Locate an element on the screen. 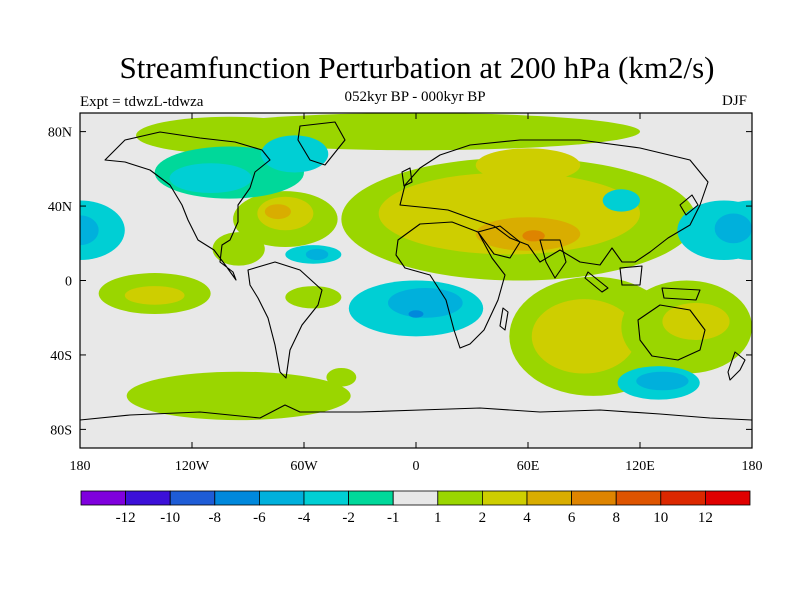  coastline-borneo is located at coordinates (631, 275).